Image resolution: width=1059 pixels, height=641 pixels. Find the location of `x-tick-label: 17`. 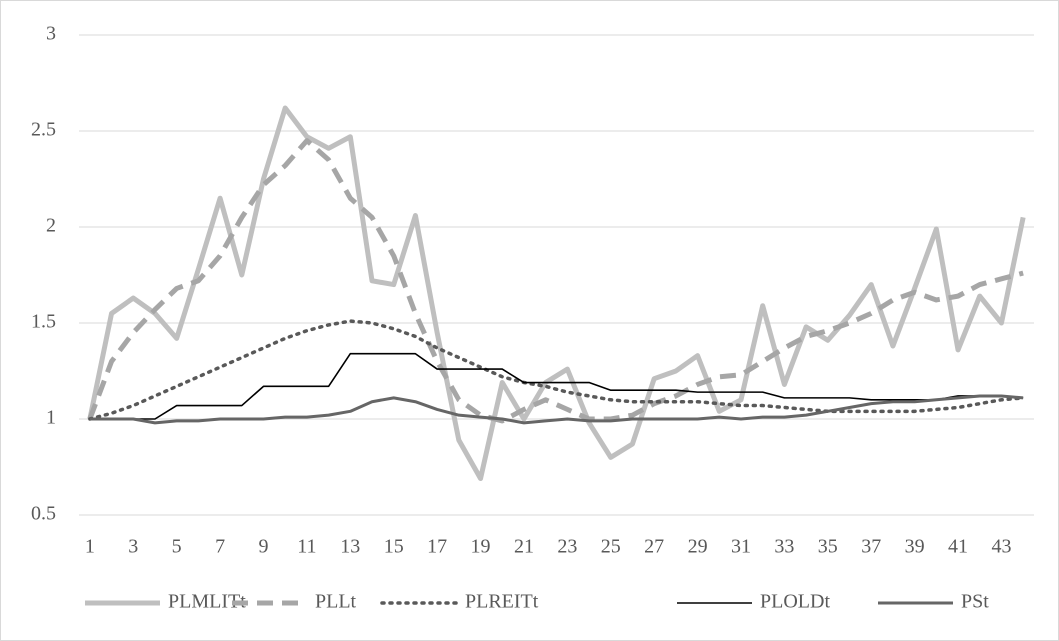

x-tick-label: 17 is located at coordinates (437, 547).